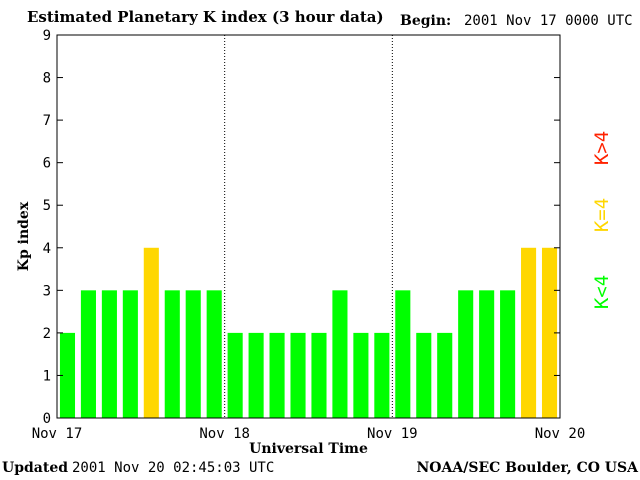 This screenshot has height=480, width=640. Describe the element at coordinates (309, 434) in the screenshot. I see `x-axis: Nov 17 Nov 18 Nov 19 Nov 20` at that location.